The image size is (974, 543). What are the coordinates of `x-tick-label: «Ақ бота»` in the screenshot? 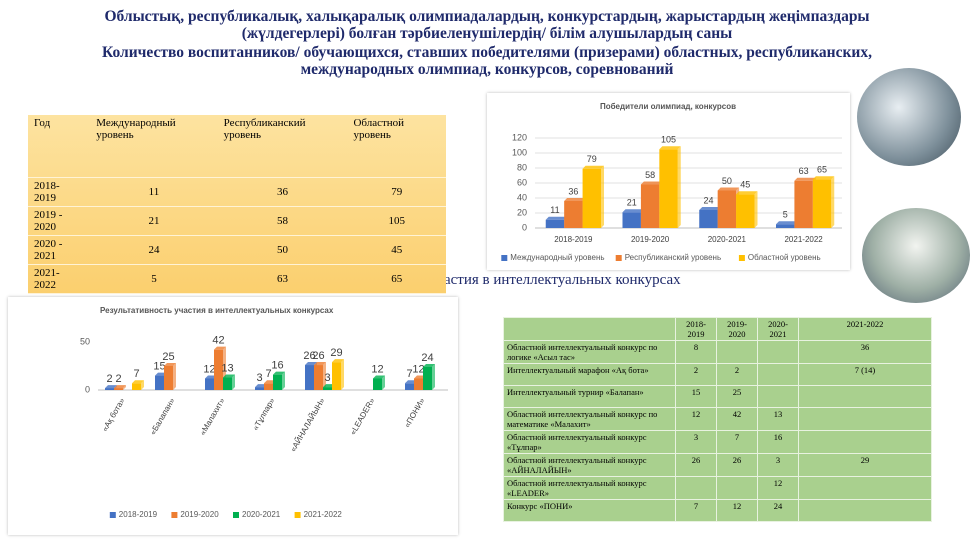 It's located at (113, 414).